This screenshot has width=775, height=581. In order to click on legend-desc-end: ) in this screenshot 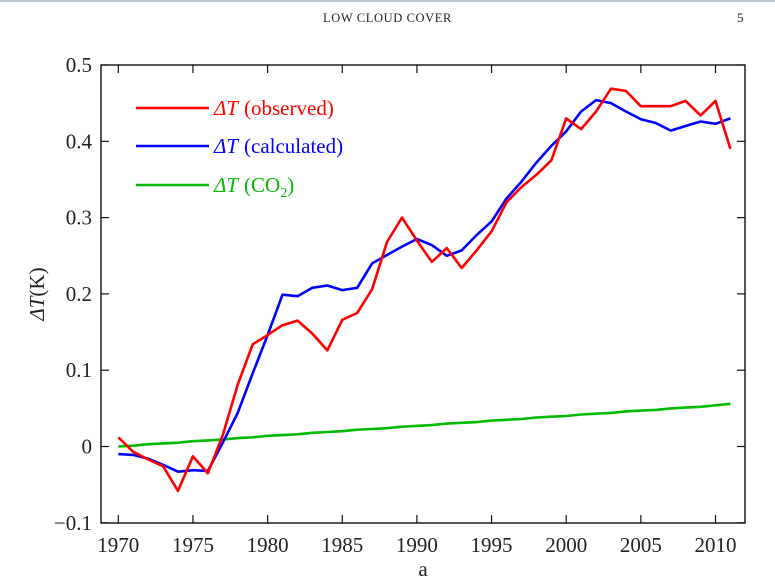, I will do `click(290, 185)`.